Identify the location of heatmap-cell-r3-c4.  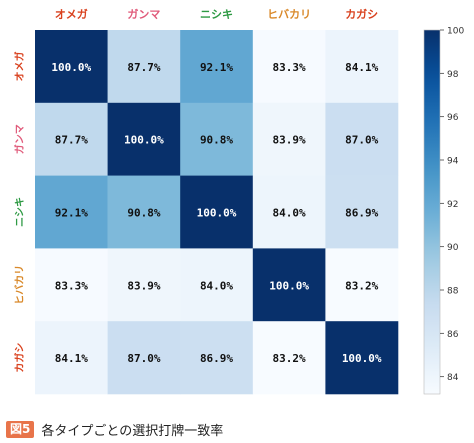
(362, 285).